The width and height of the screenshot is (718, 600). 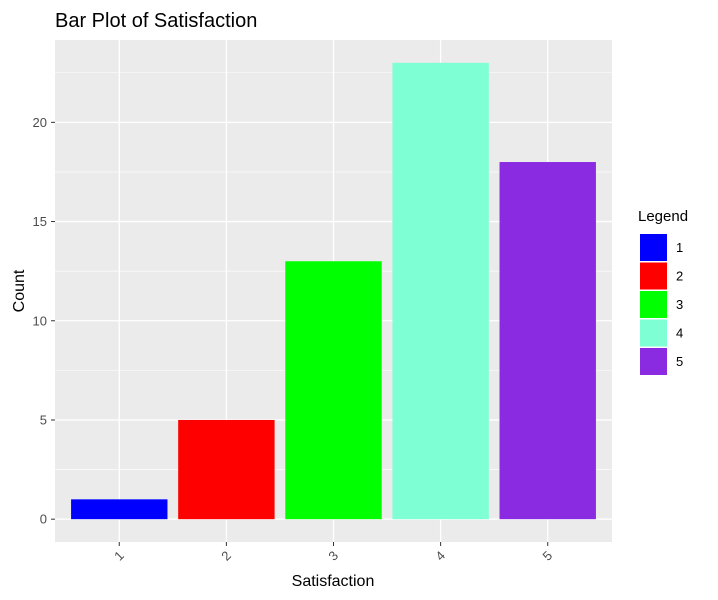 I want to click on legend-label: 1, so click(x=679, y=247).